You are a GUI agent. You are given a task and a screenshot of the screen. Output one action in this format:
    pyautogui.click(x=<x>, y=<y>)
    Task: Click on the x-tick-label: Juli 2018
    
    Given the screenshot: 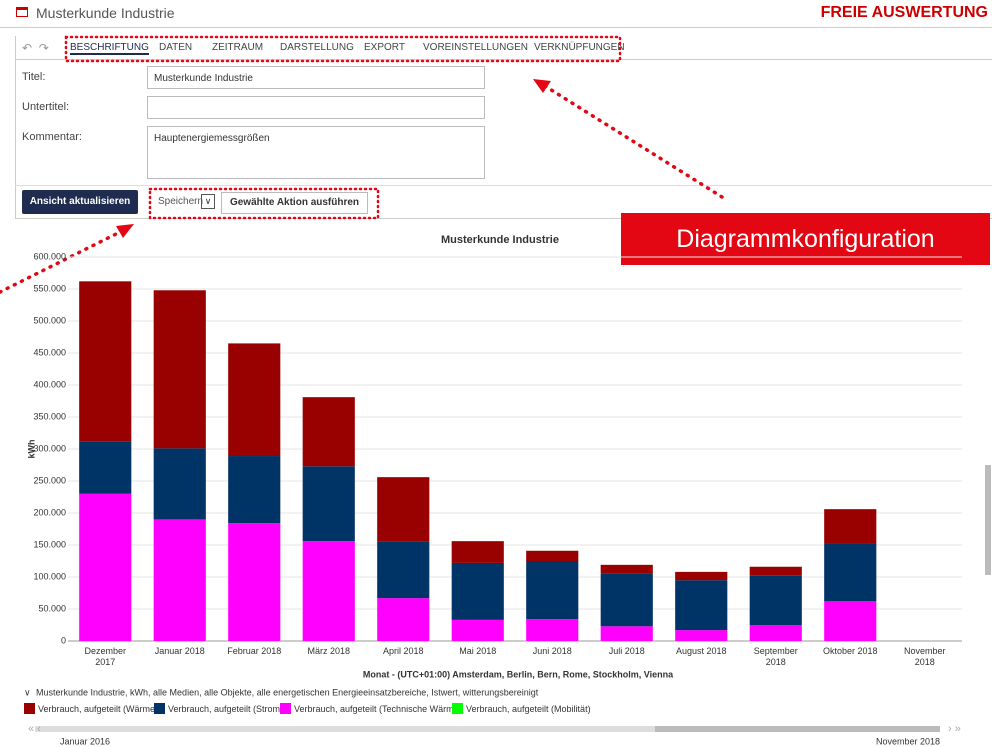 What is the action you would take?
    pyautogui.click(x=626, y=651)
    